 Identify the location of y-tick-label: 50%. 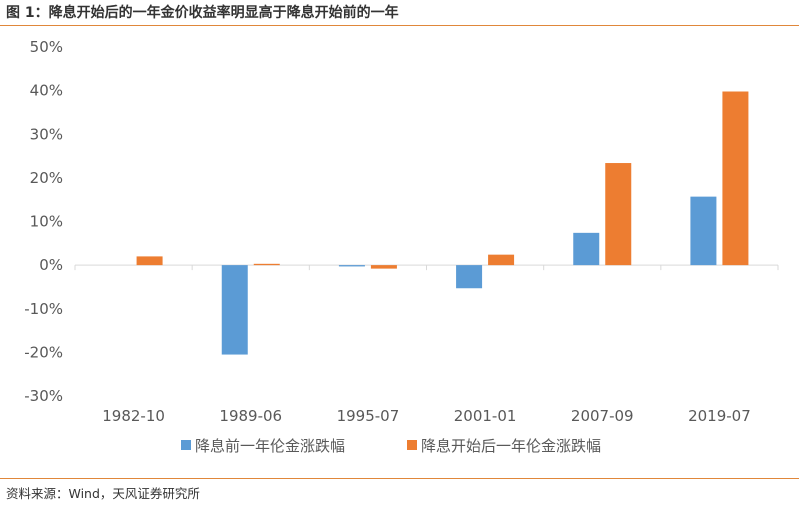
(46, 47).